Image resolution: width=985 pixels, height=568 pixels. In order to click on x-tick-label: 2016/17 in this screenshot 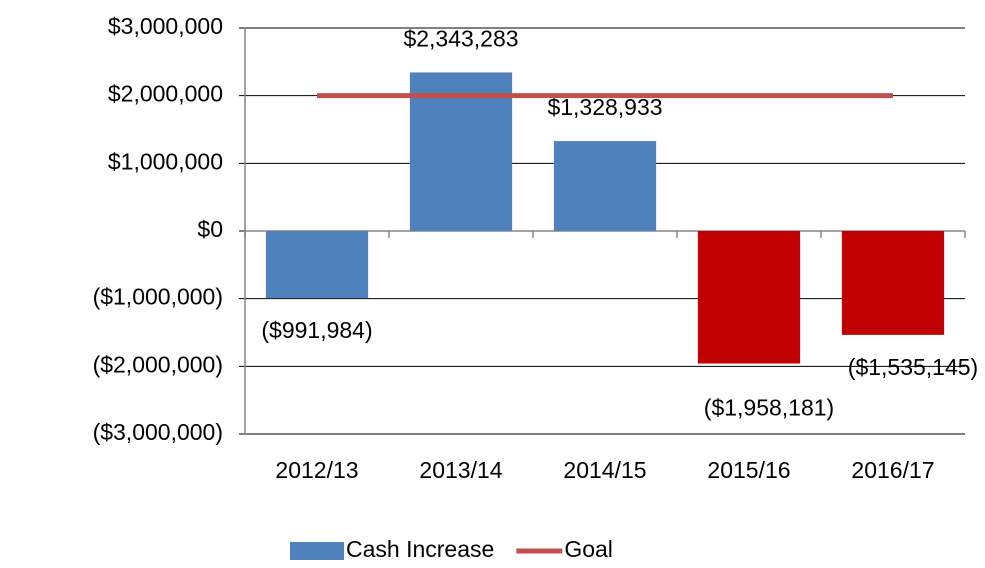, I will do `click(892, 470)`.